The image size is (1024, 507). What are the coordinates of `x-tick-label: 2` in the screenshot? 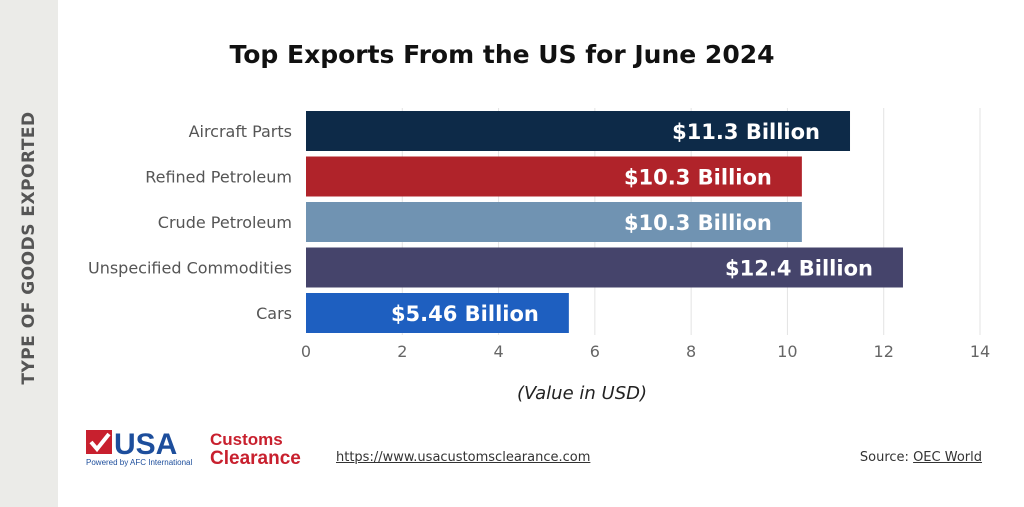 It's located at (402, 351).